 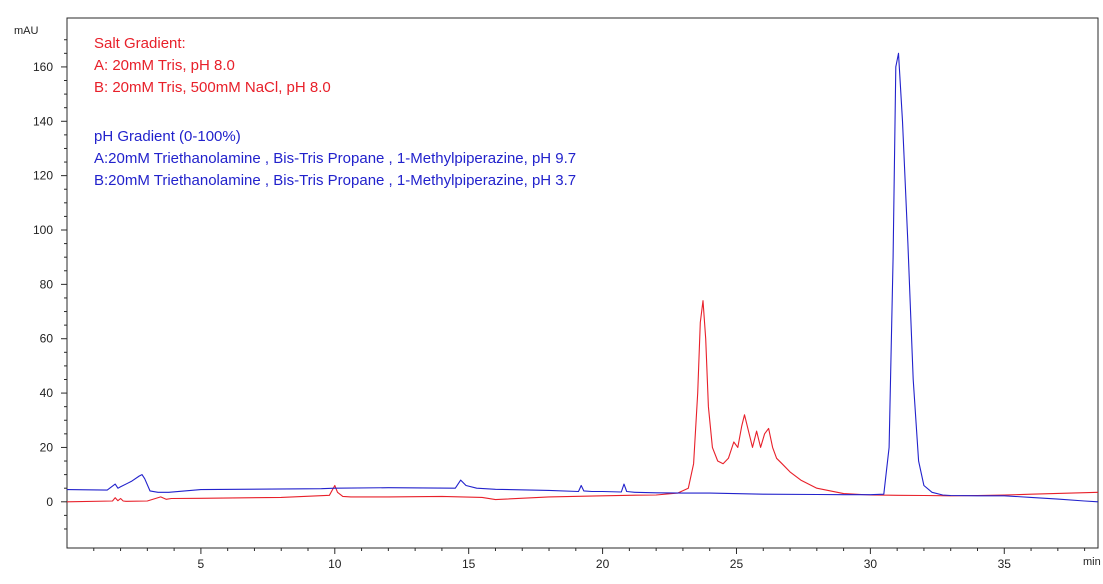 What do you see at coordinates (871, 564) in the screenshot?
I see `x-tick-label: 30` at bounding box center [871, 564].